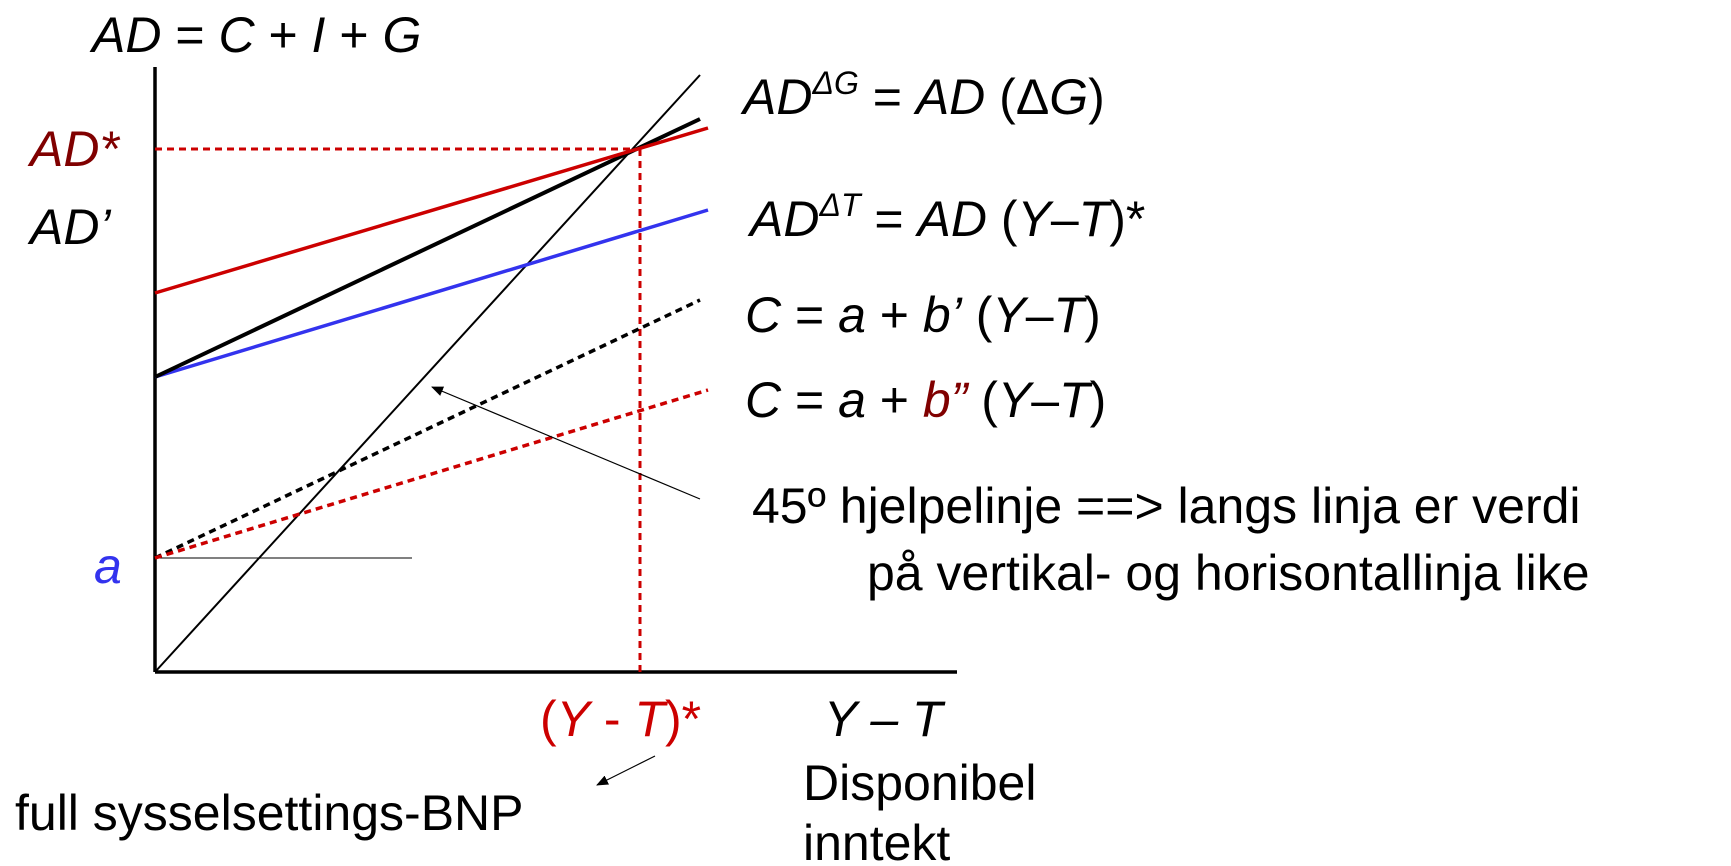  What do you see at coordinates (1166, 506) in the screenshot?
I see `helper-line-annotation-line1: 45º hjelpelinje ==> langs linja er verdi` at bounding box center [1166, 506].